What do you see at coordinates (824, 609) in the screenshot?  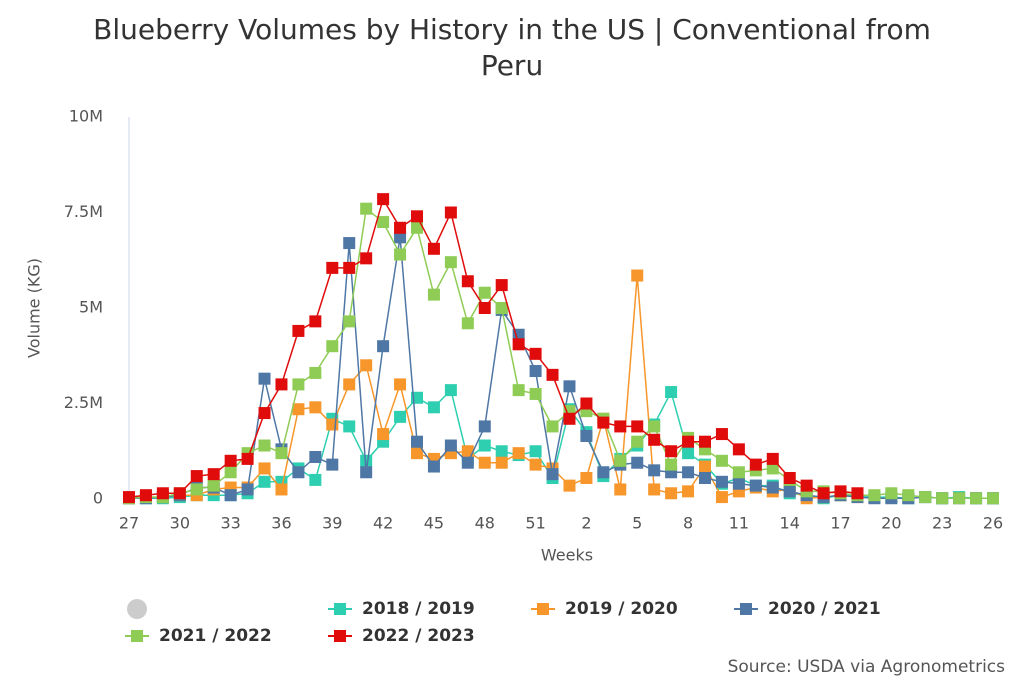 I see `legend-label: 2020 / 2021` at bounding box center [824, 609].